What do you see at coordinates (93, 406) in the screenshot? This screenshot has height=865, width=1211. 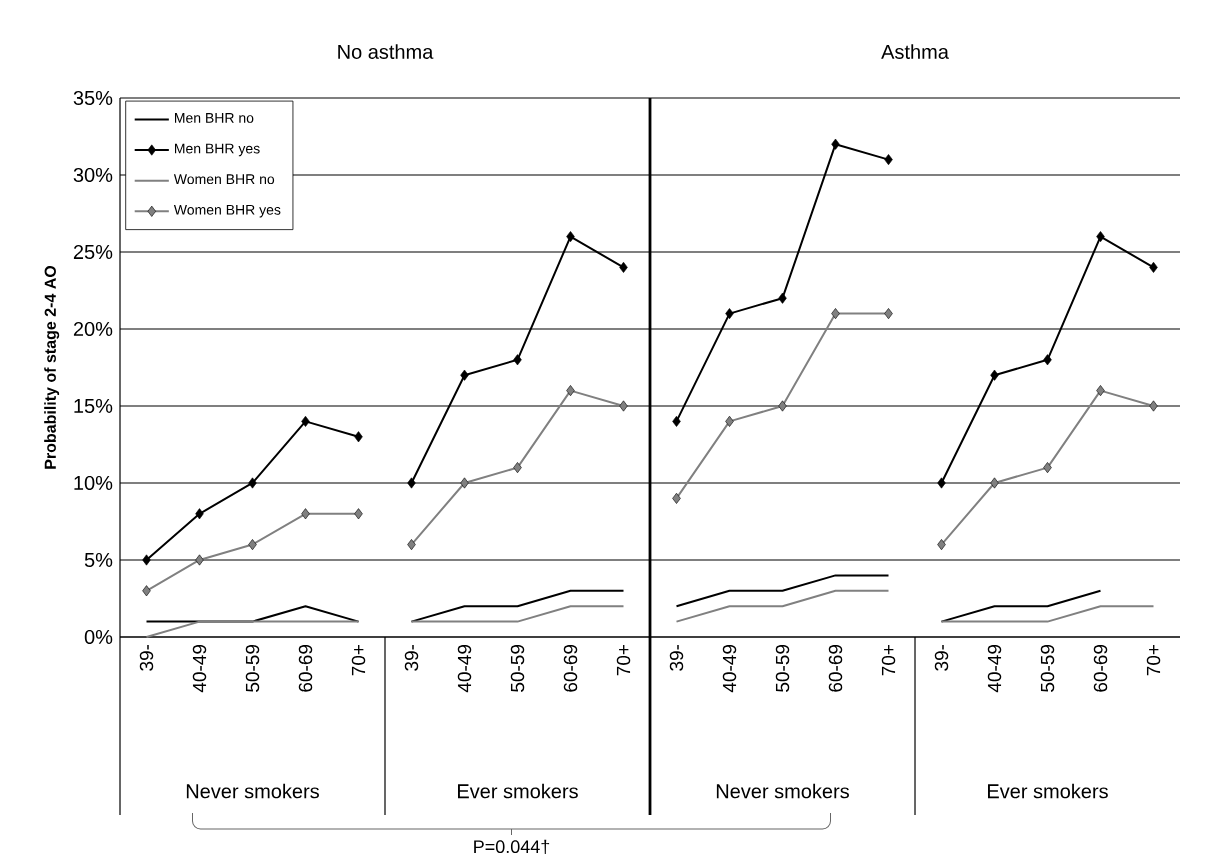 I see `y-tick-label: 15%` at bounding box center [93, 406].